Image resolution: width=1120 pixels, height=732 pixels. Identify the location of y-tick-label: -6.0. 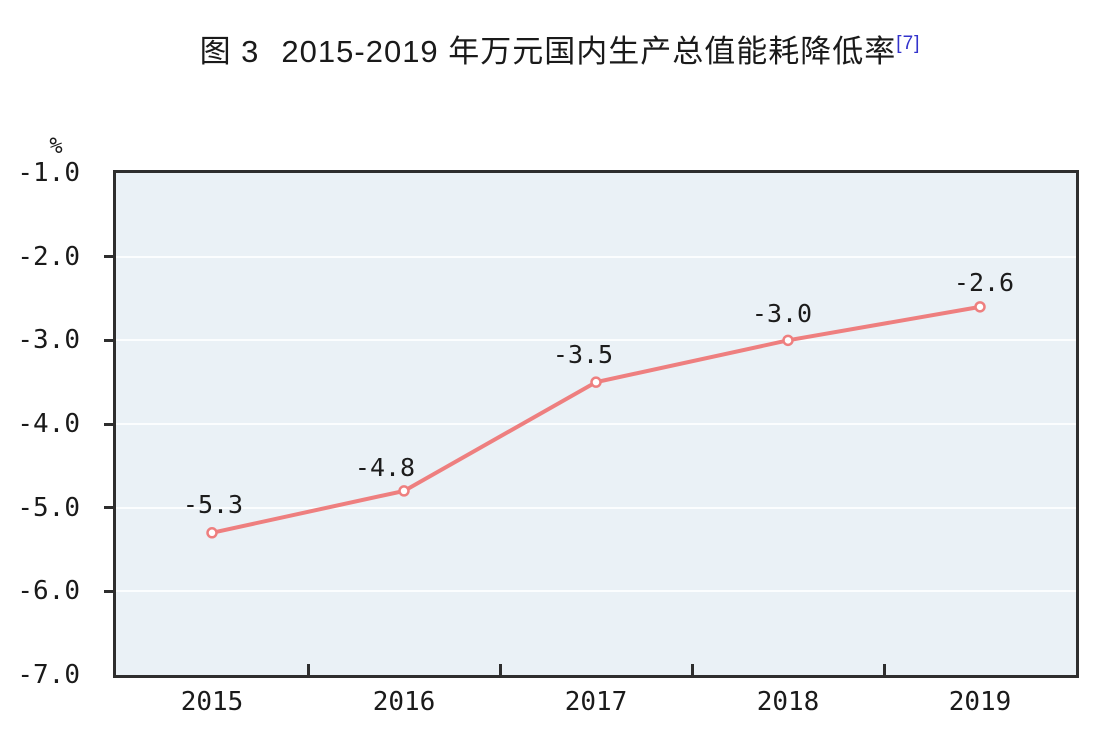
(48, 591).